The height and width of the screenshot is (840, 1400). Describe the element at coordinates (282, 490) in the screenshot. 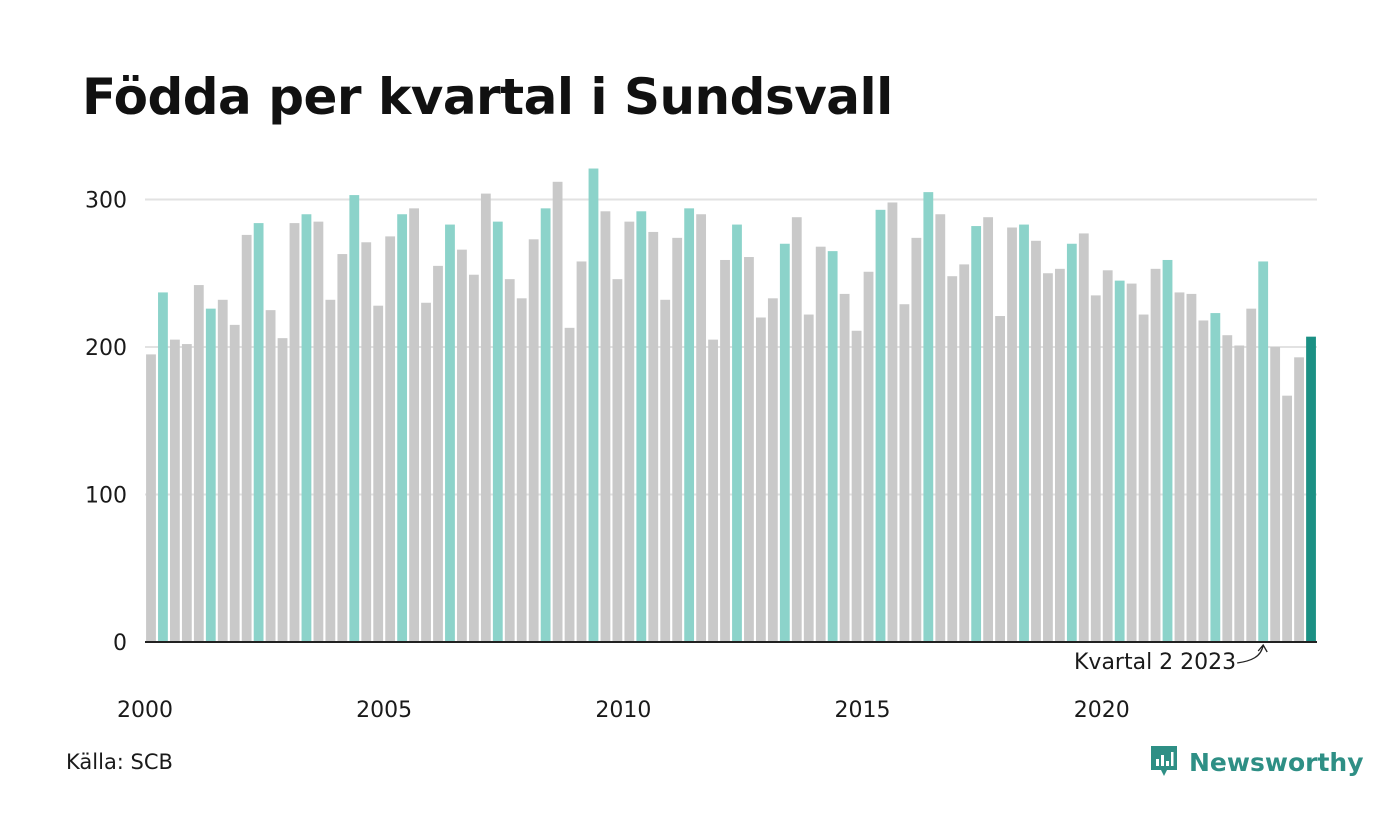

I see `bar-2002-q4` at that location.